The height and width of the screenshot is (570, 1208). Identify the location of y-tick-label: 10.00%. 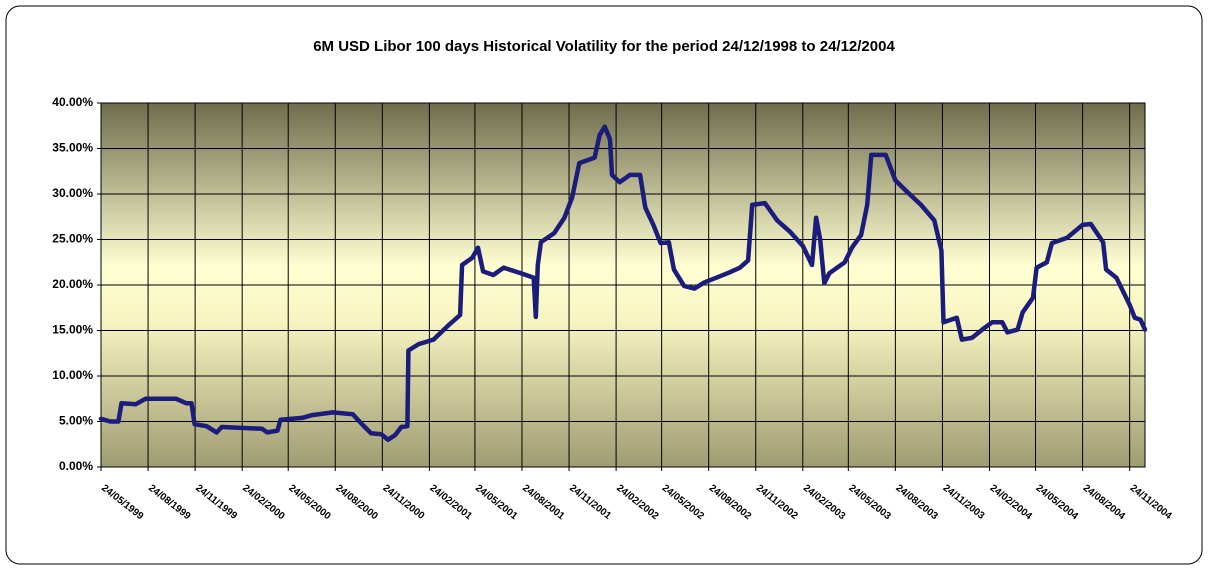
(72, 375).